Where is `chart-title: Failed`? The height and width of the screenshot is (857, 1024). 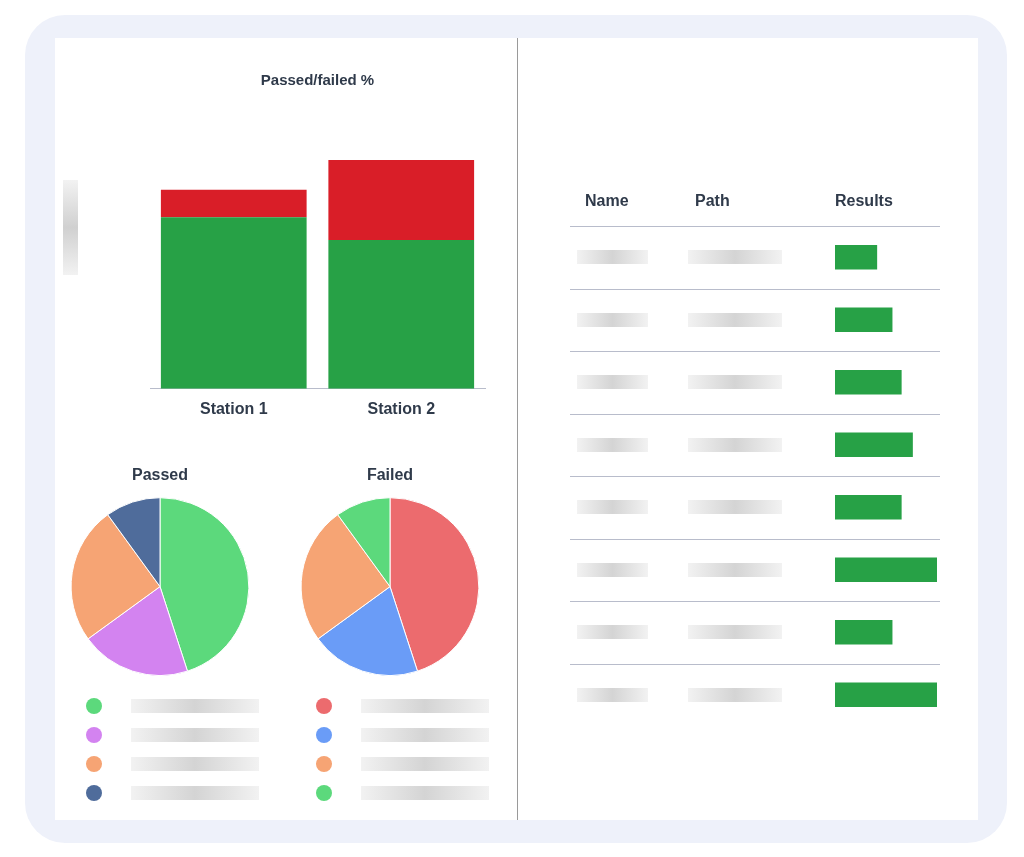
chart-title: Failed is located at coordinates (390, 475).